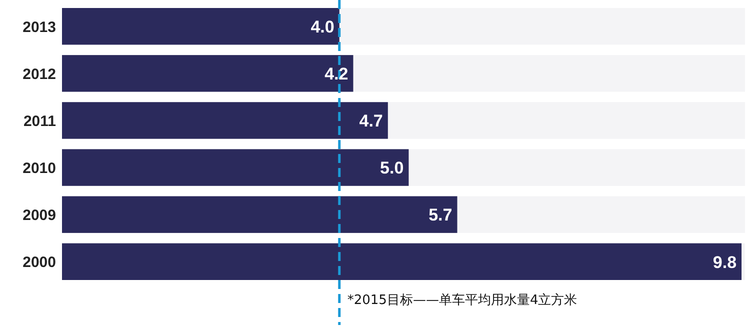 This screenshot has width=748, height=329. I want to click on data-label: 4.7, so click(371, 121).